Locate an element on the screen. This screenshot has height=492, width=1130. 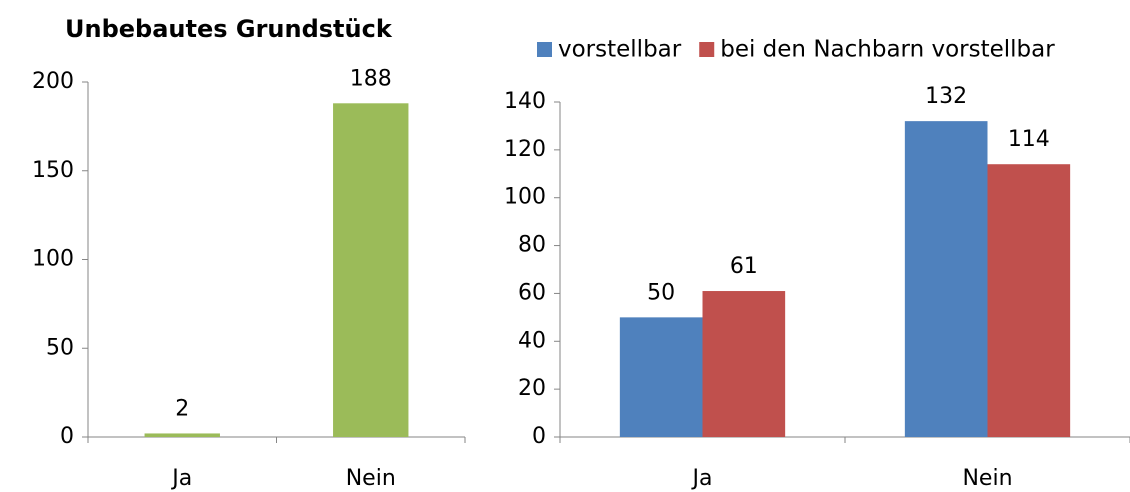
data-label: 50 is located at coordinates (661, 292).